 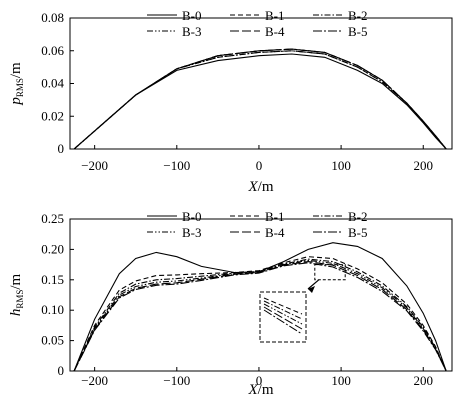 I want to click on y-tick-label: 0.10, so click(x=52, y=309).